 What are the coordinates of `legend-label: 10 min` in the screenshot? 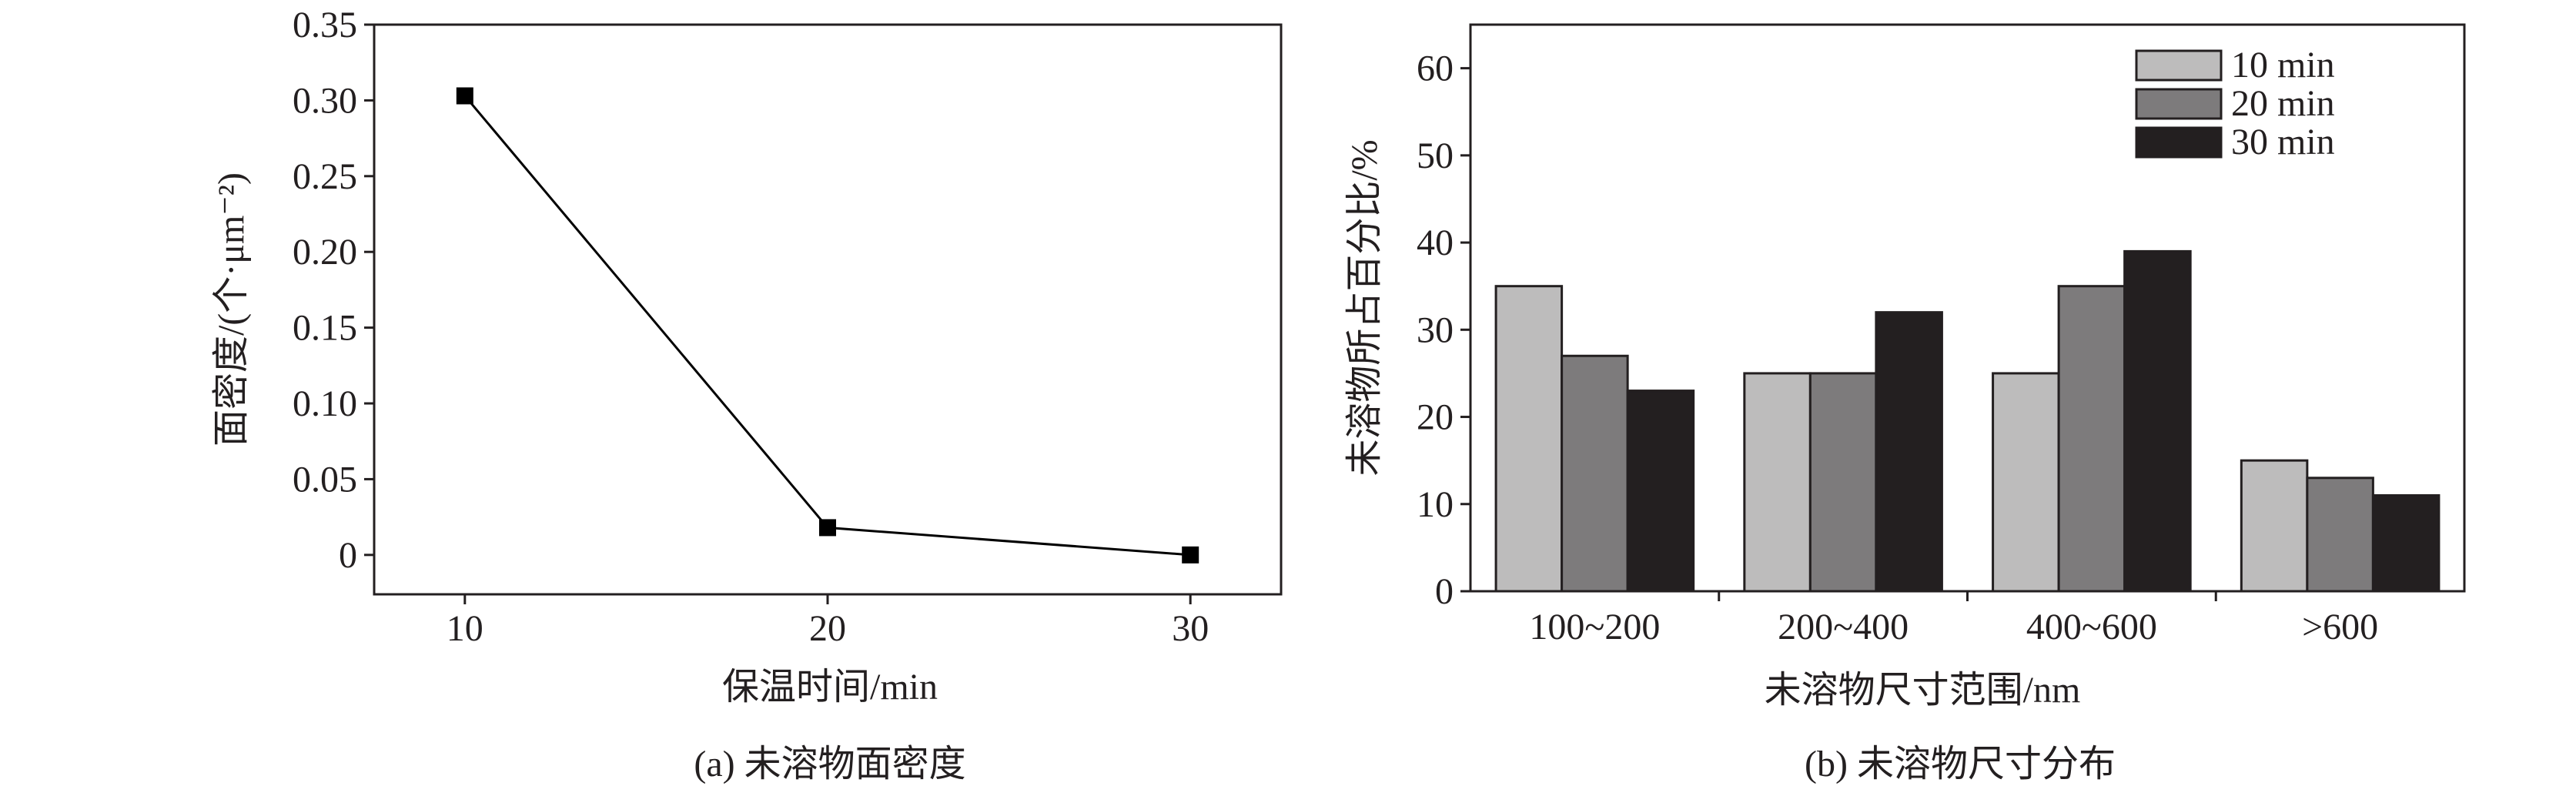 It's located at (2283, 65).